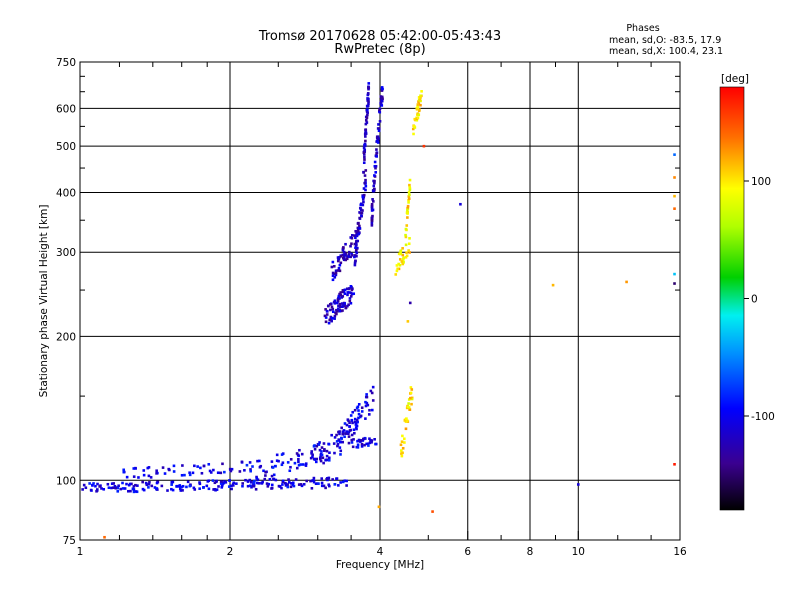  Describe the element at coordinates (379, 36) in the screenshot. I see `chart-title: Tromsø 20170628 05:42:00-05:43:43` at that location.